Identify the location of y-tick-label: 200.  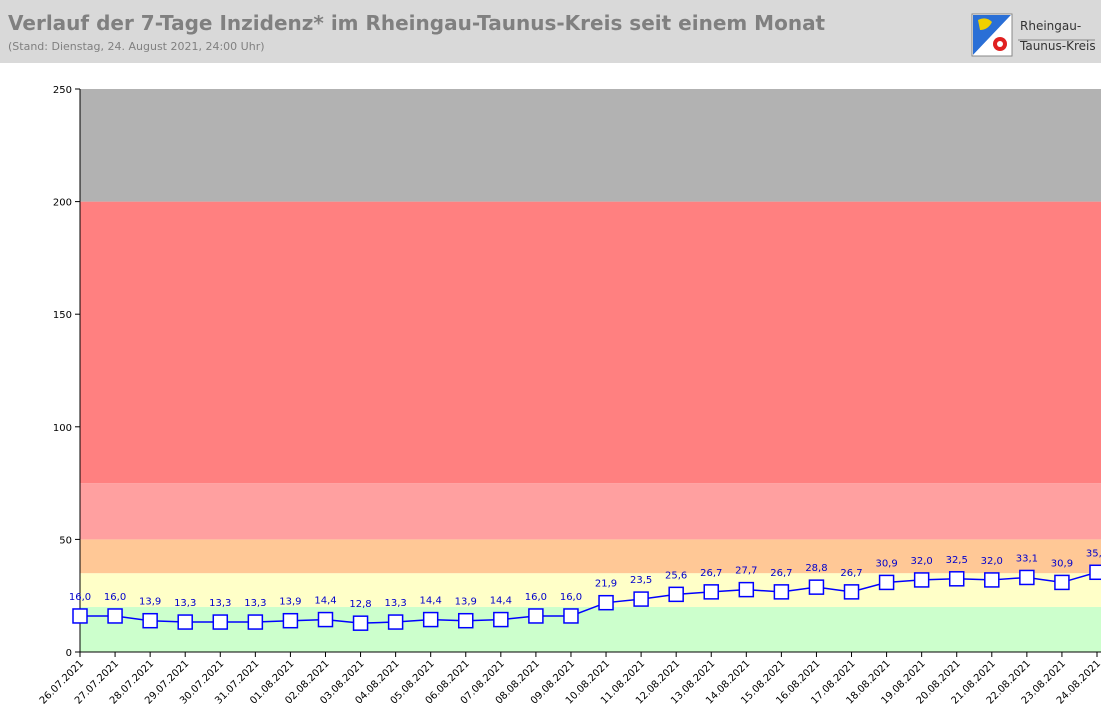
(62, 203).